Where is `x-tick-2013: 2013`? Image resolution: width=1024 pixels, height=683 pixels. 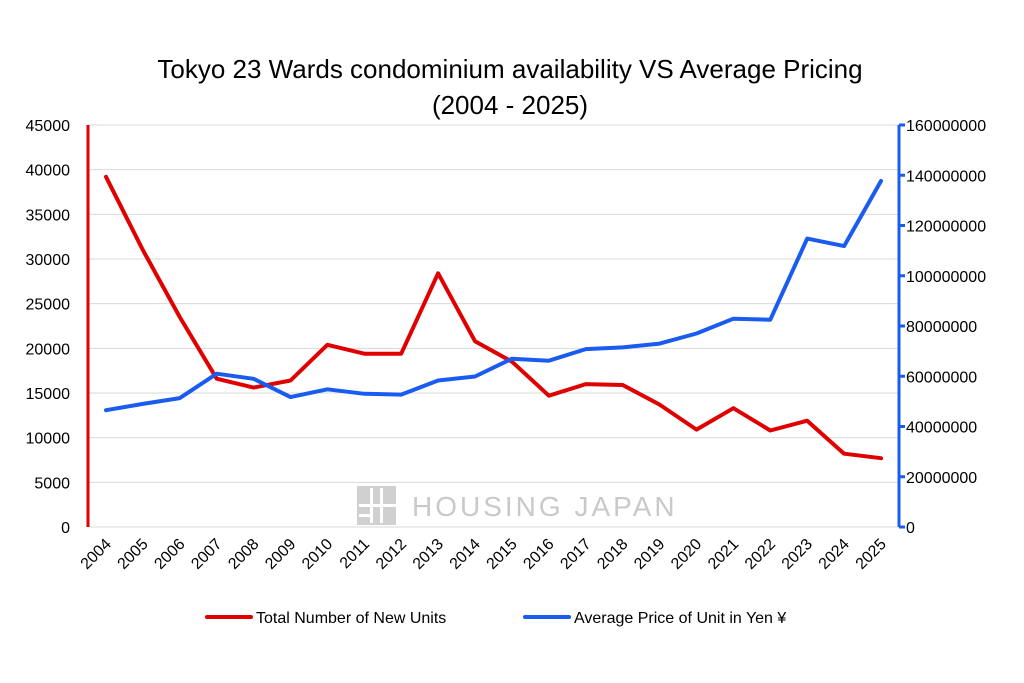
x-tick-2013: 2013 is located at coordinates (428, 554).